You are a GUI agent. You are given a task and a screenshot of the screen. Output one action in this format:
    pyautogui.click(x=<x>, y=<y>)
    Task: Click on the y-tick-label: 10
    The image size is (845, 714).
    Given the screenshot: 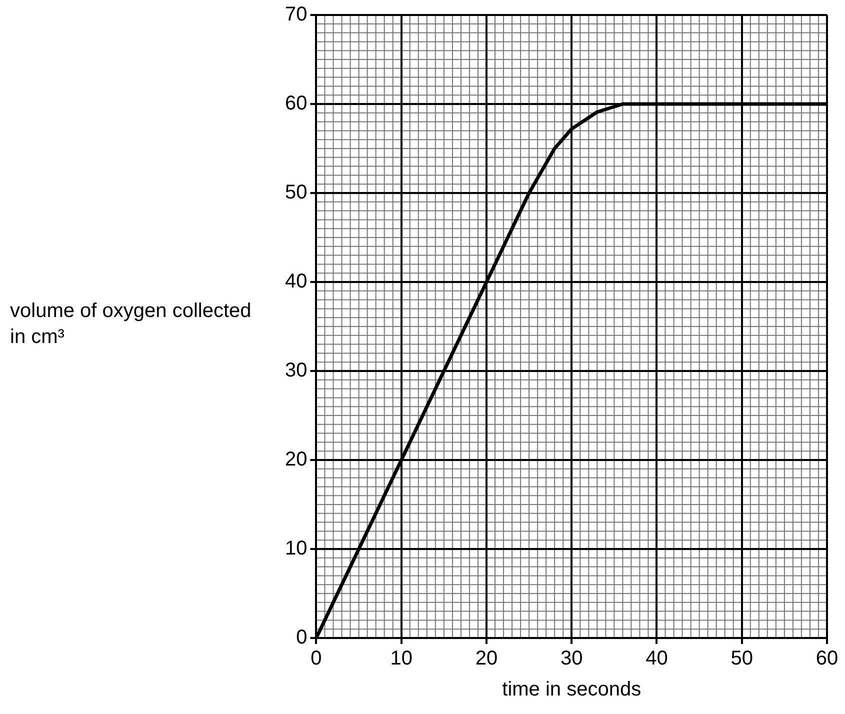 What is the action you would take?
    pyautogui.click(x=296, y=549)
    